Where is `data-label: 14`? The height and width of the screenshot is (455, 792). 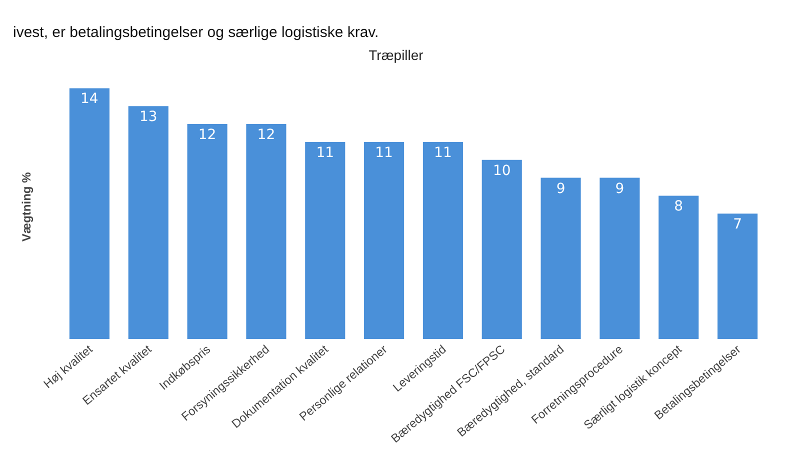
data-label: 14 is located at coordinates (89, 99).